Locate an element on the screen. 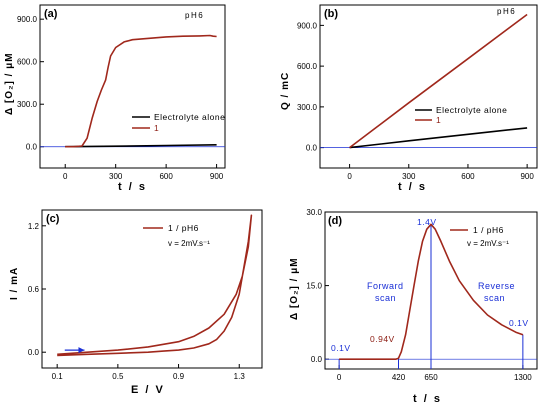 The image size is (550, 407). panel-b-legend-label-0: Electrolyte alone is located at coordinates (471, 110).